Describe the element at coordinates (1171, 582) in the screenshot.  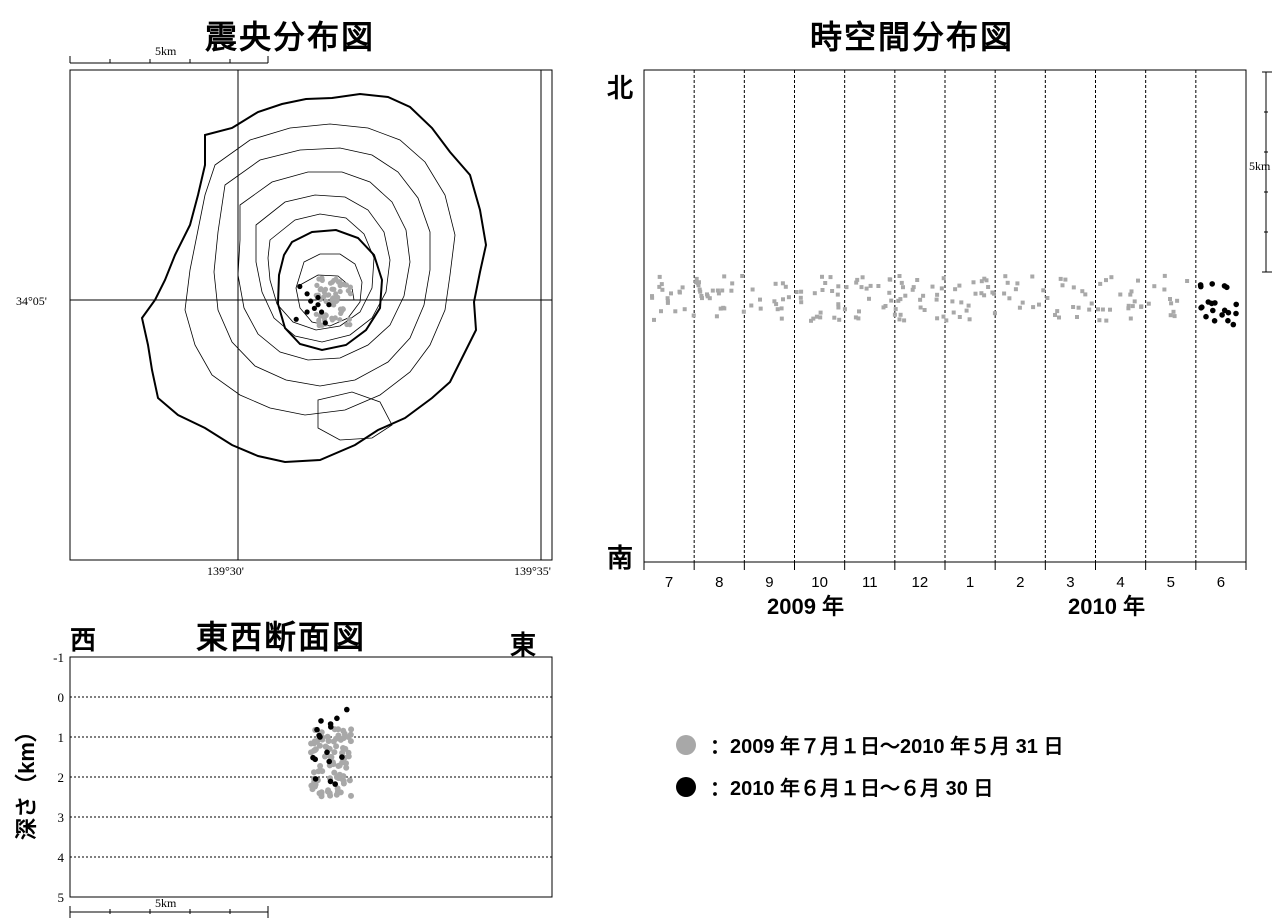
I see `month-tick-label: 5` at that location.